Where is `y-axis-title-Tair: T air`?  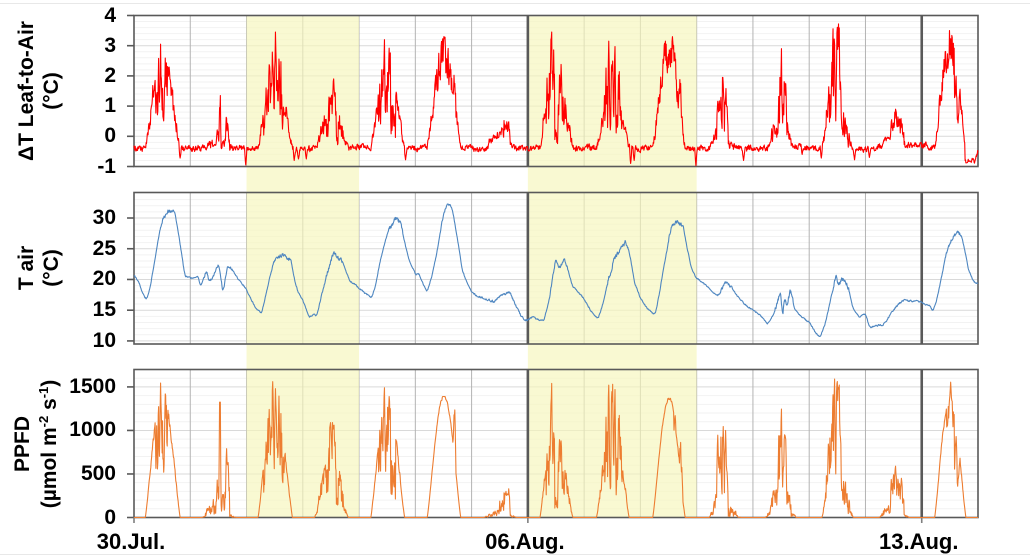
y-axis-title-Tair: T air is located at coordinates (26, 268).